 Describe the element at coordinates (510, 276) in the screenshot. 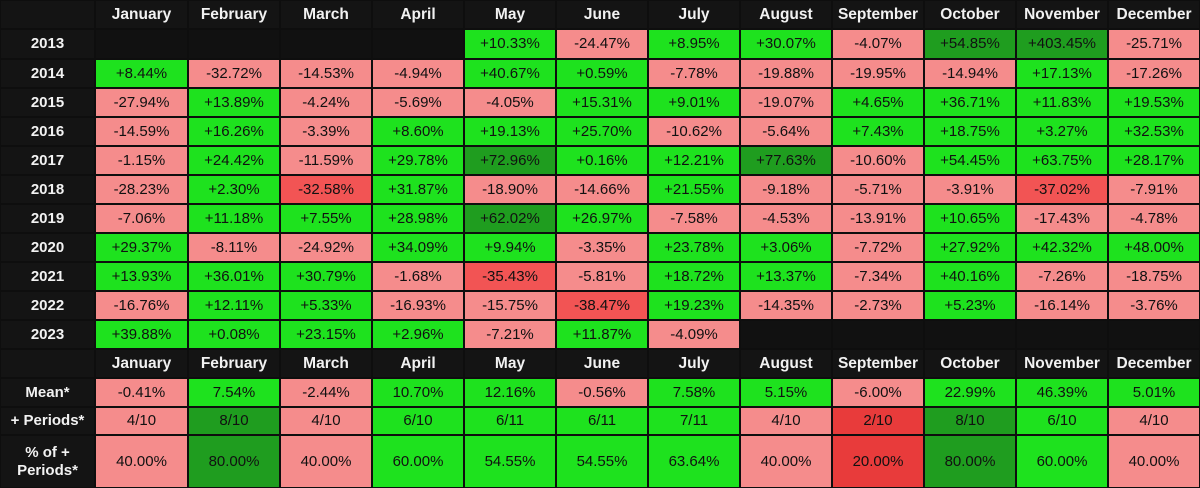

I see `return-cell: -35.43%` at that location.